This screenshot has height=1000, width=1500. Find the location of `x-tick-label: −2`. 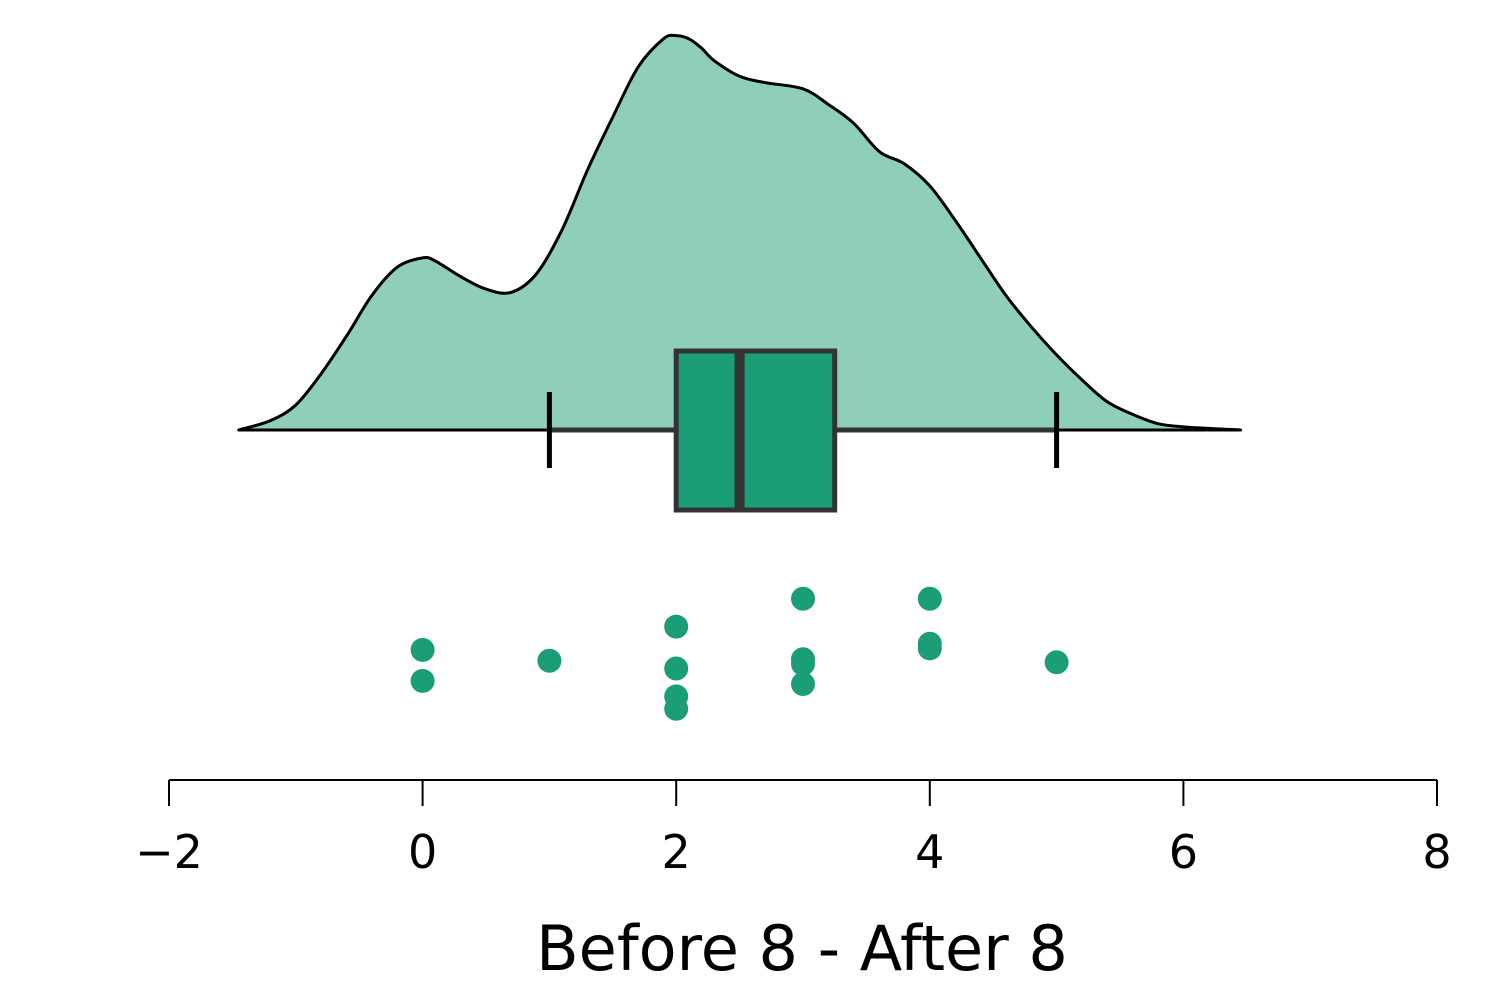

x-tick-label: −2 is located at coordinates (169, 852).